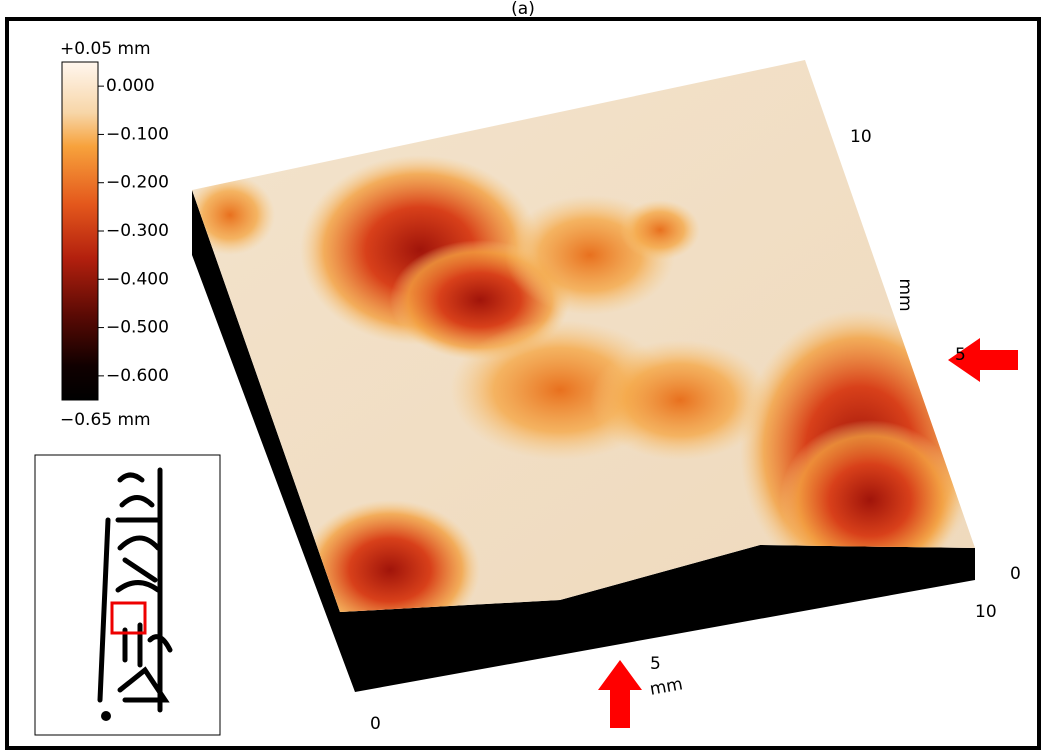 The height and width of the screenshot is (751, 1046). Describe the element at coordinates (127, 595) in the screenshot. I see `inset` at that location.